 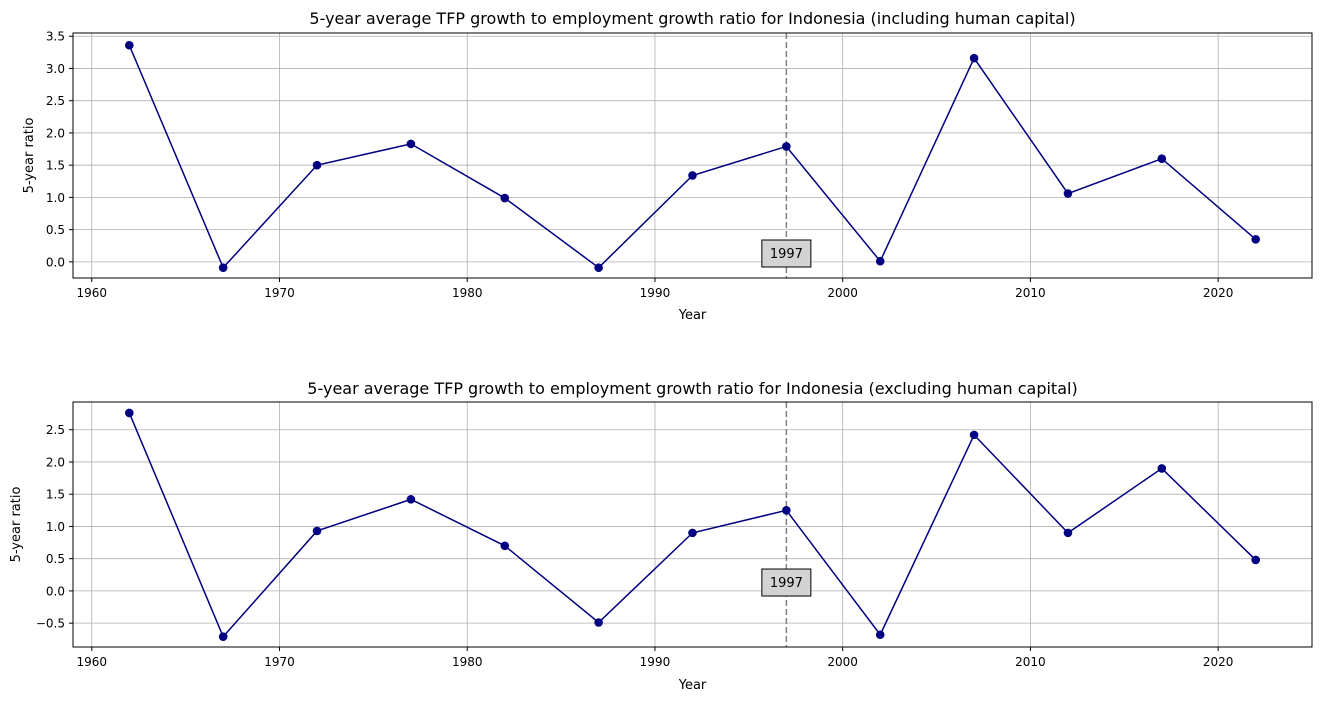 I want to click on y-tick-label: 3.5, so click(x=55, y=37).